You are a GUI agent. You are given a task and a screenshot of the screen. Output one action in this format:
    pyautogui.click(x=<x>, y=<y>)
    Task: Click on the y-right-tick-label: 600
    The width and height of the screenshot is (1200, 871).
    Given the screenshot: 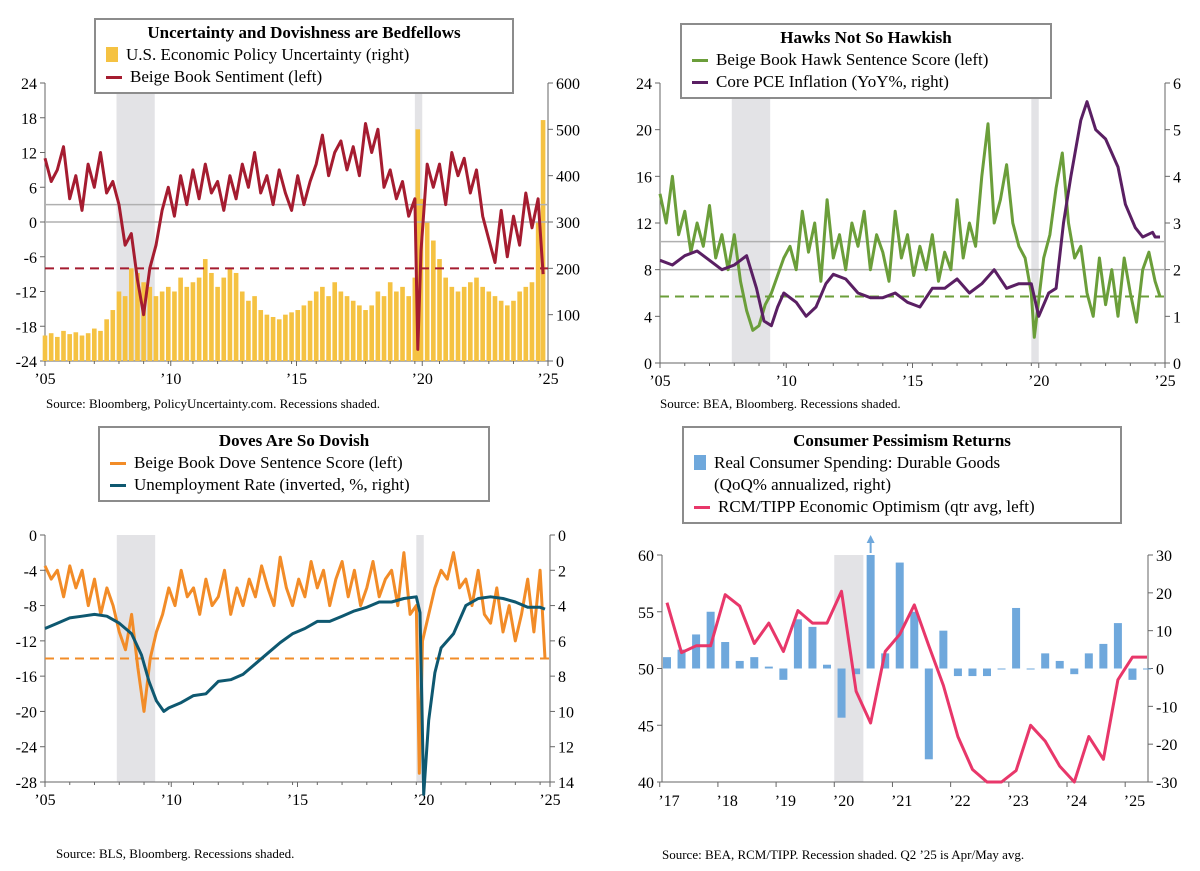 What is the action you would take?
    pyautogui.click(x=568, y=84)
    